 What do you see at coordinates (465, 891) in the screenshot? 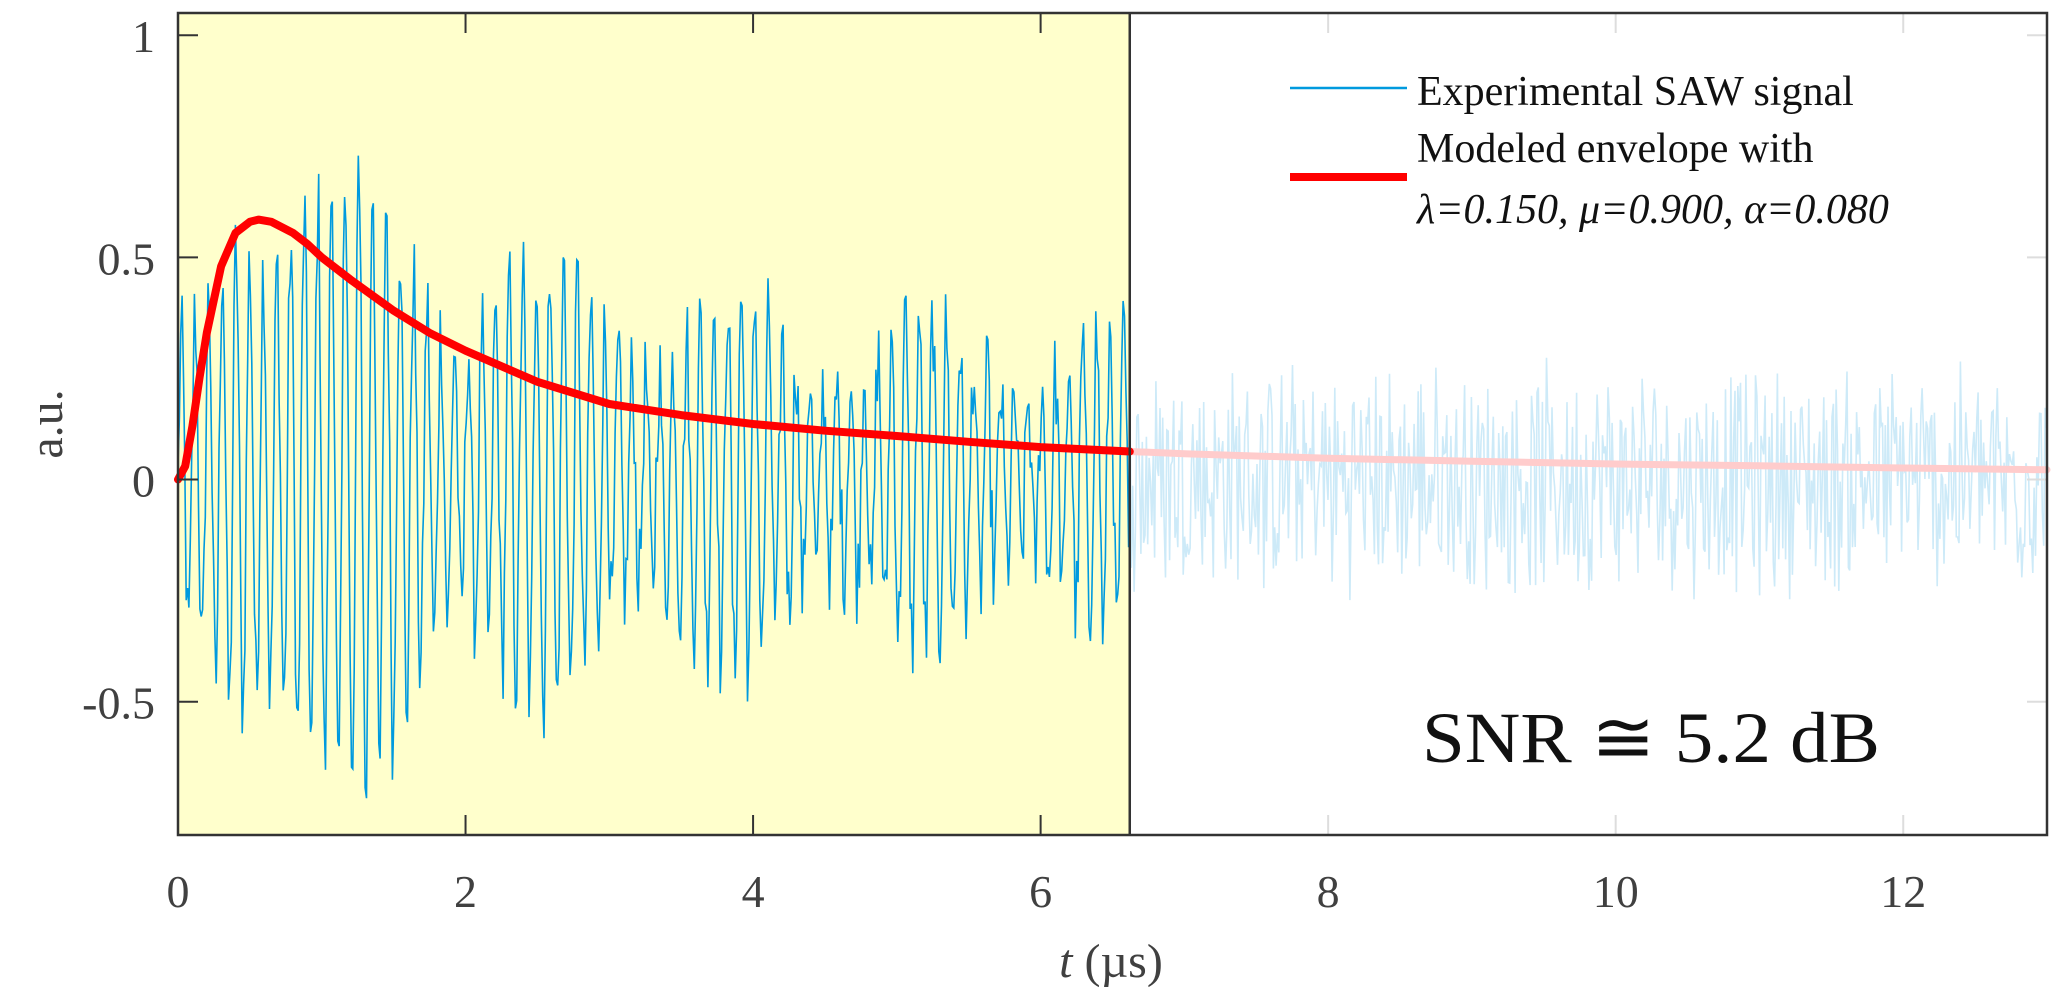
I see `x-tick-label: 2` at bounding box center [465, 891].